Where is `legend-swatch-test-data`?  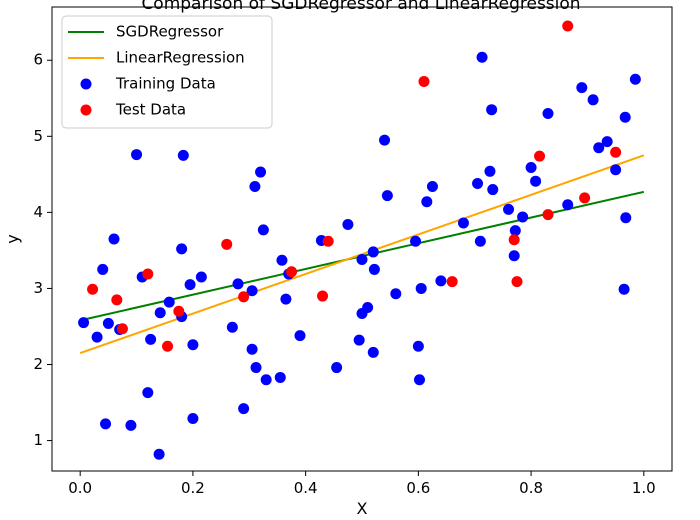 legend-swatch-test-data is located at coordinates (86, 110).